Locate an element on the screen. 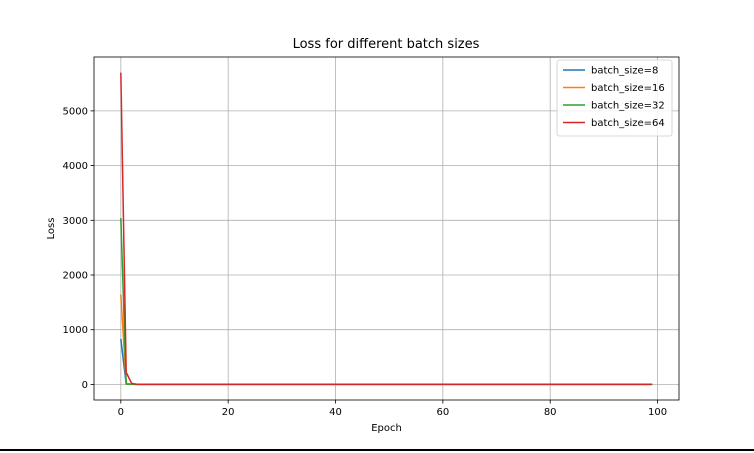  legend-label: batch_size=16 is located at coordinates (628, 88).